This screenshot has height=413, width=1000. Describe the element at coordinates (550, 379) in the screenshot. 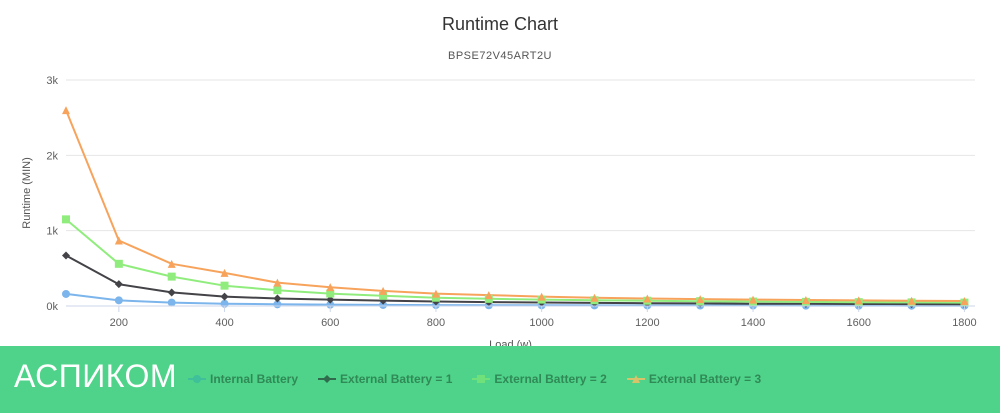

I see `legend-label: External Battery = 2` at that location.